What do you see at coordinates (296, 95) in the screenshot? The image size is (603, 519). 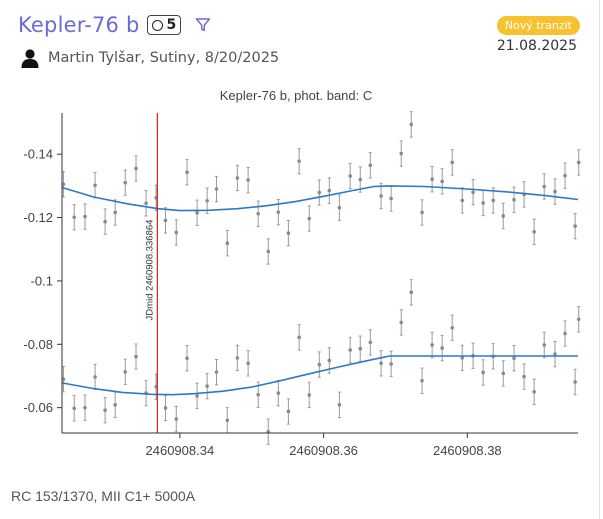 I see `chart-title: Kepler-76 b, phot. band: C` at bounding box center [296, 95].